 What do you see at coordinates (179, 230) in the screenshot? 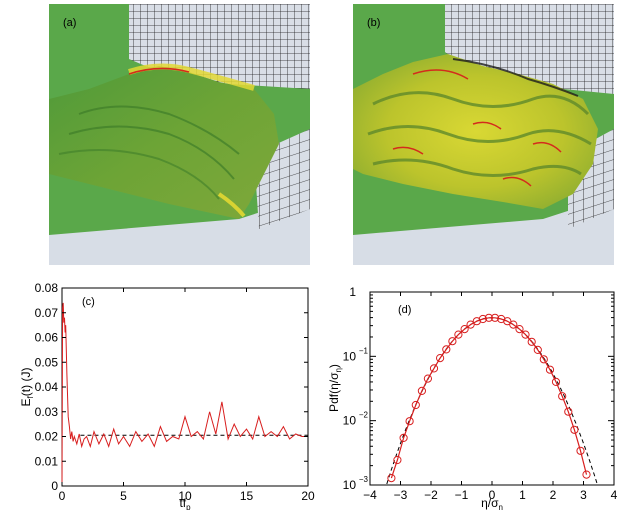
I see `render-a-floor` at bounding box center [179, 230].